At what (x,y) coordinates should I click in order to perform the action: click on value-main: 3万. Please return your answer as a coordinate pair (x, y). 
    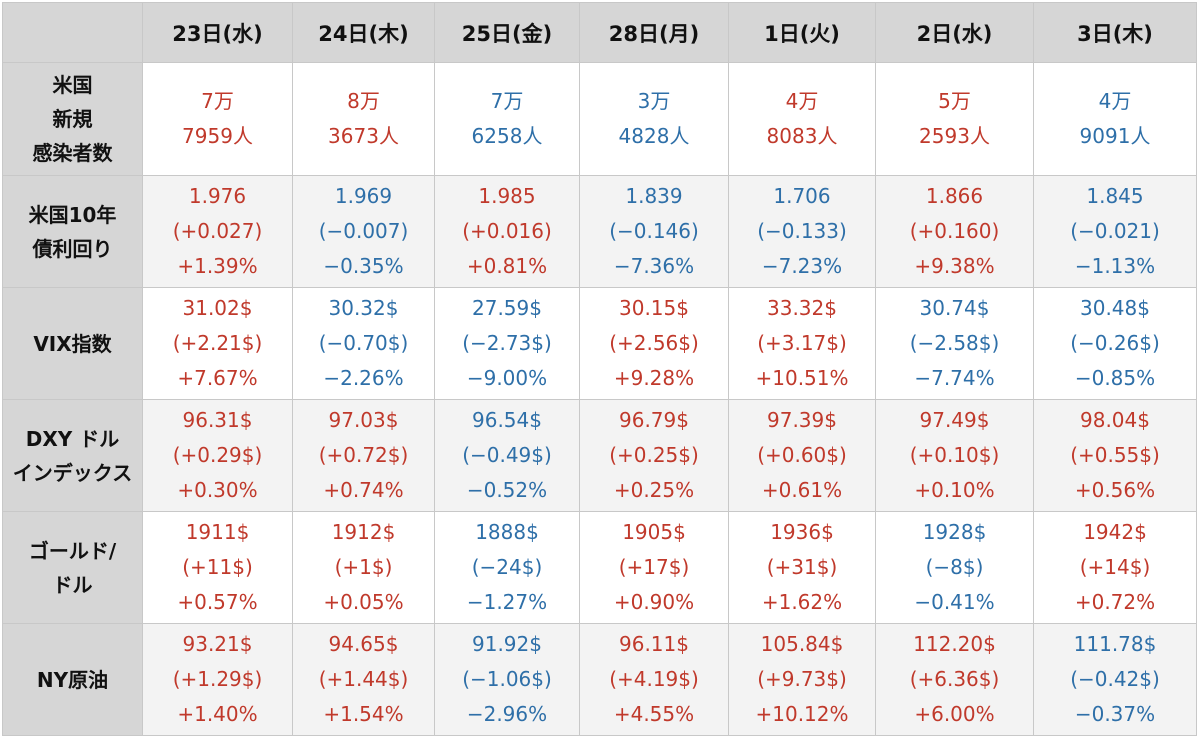
    Looking at the image, I should click on (654, 101).